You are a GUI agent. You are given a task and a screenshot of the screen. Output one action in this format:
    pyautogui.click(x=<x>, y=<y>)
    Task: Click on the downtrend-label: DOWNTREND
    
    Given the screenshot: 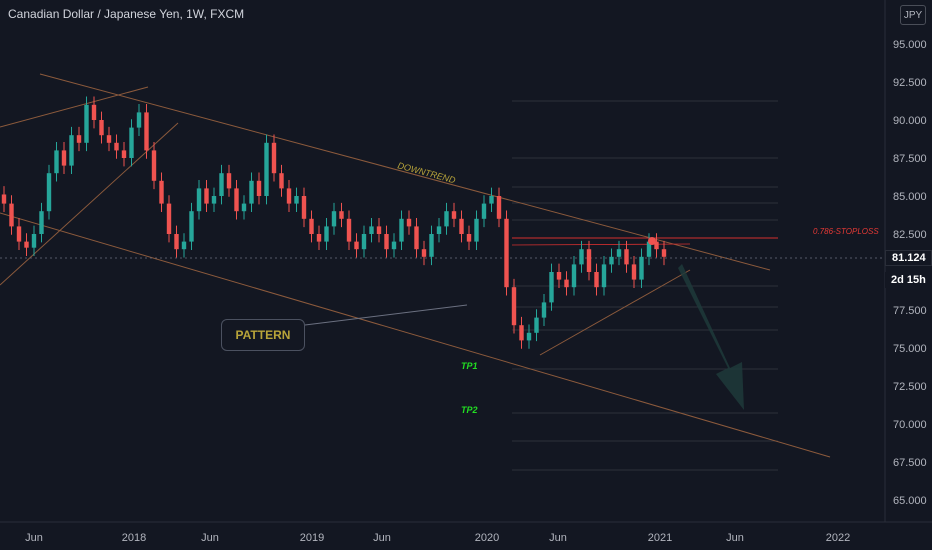 What is the action you would take?
    pyautogui.click(x=426, y=172)
    